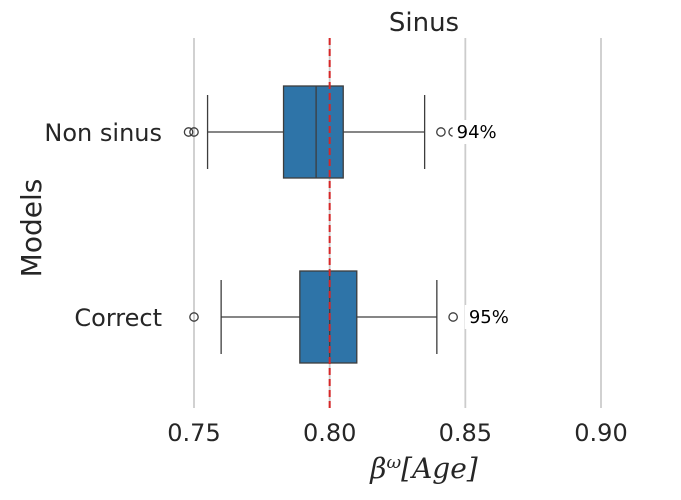  I want to click on y-axis-label: Models, so click(31, 228).